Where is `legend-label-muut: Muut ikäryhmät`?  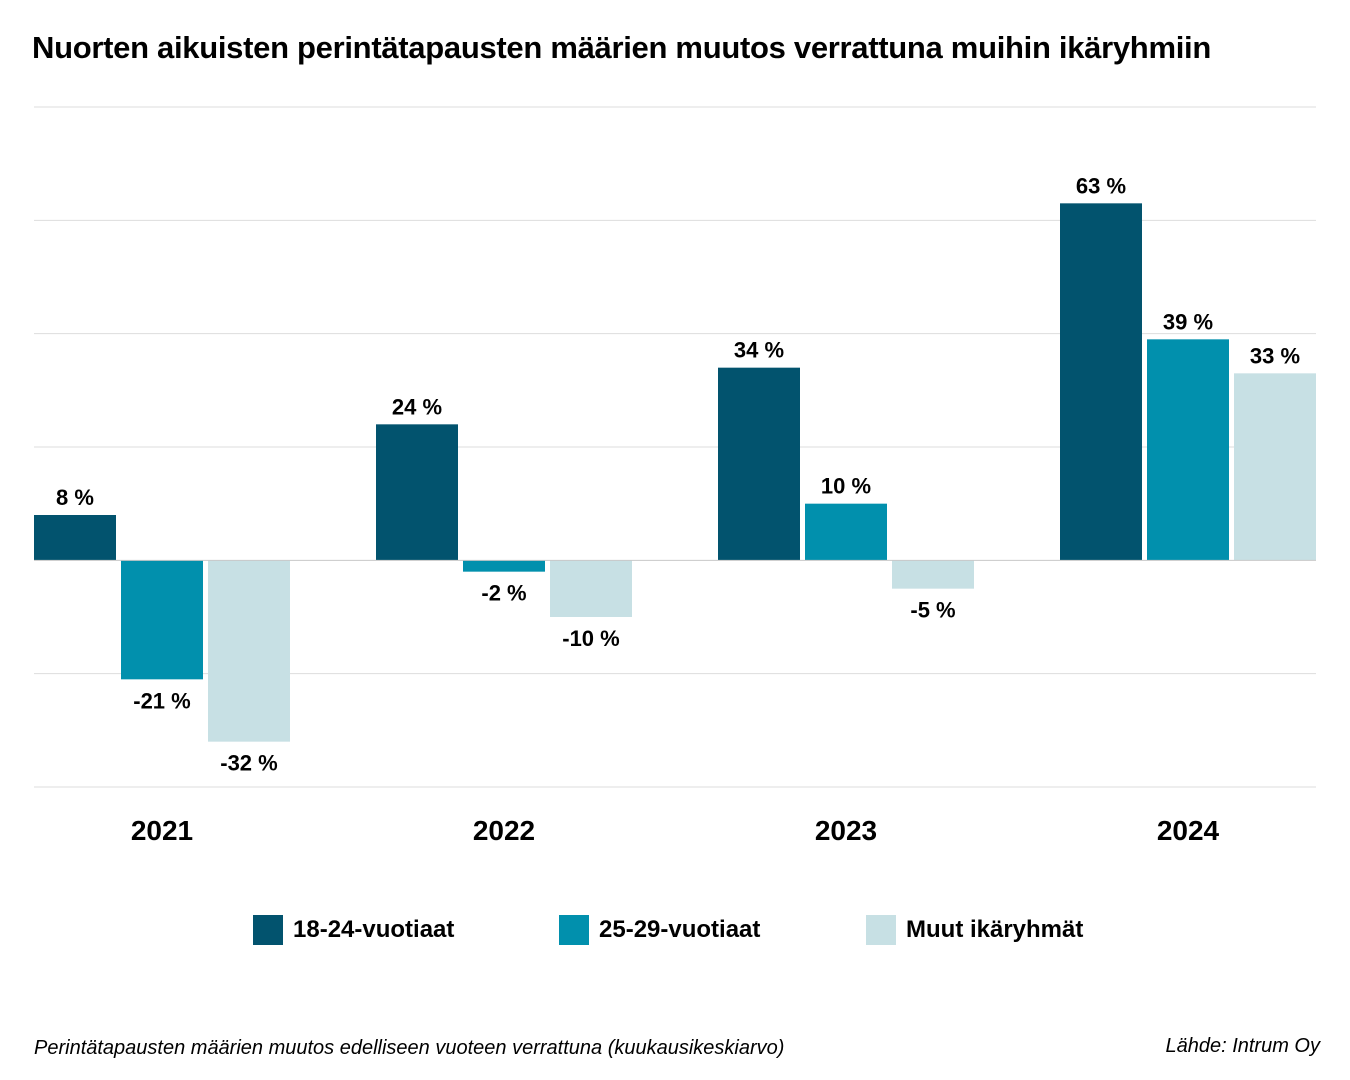
legend-label-muut: Muut ikäryhmät is located at coordinates (995, 929).